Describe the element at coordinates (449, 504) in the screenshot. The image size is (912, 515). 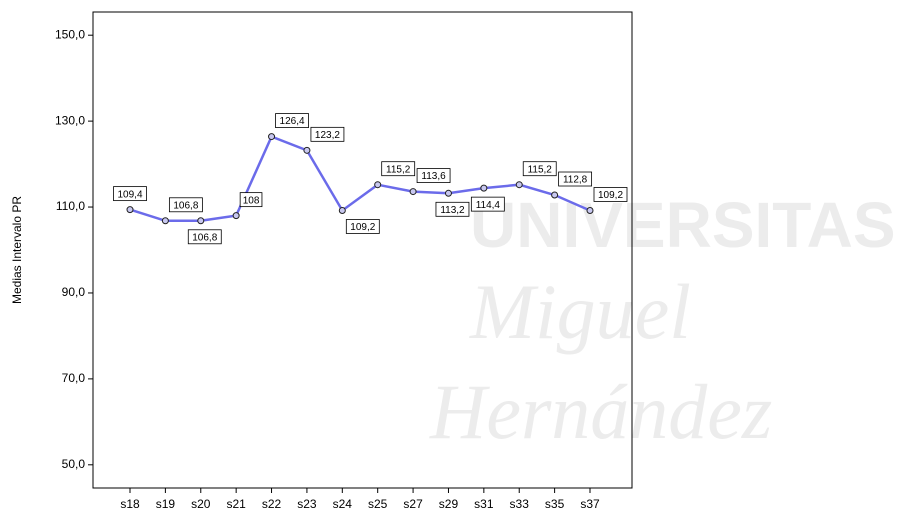
I see `x-tick-label: s29` at that location.